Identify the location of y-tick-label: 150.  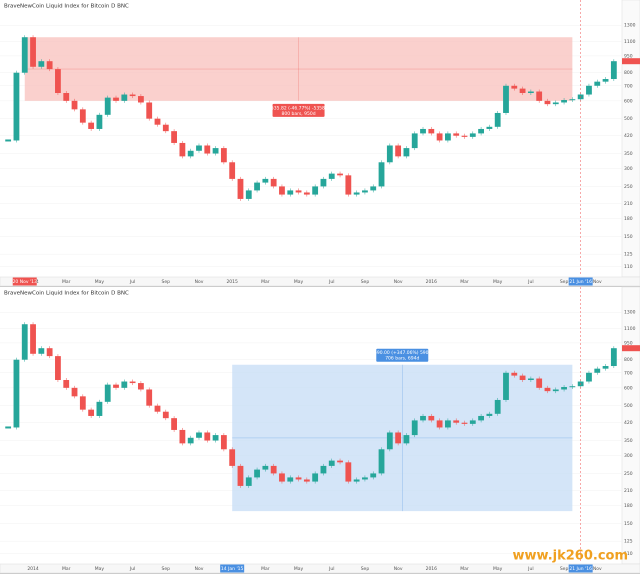
(628, 524).